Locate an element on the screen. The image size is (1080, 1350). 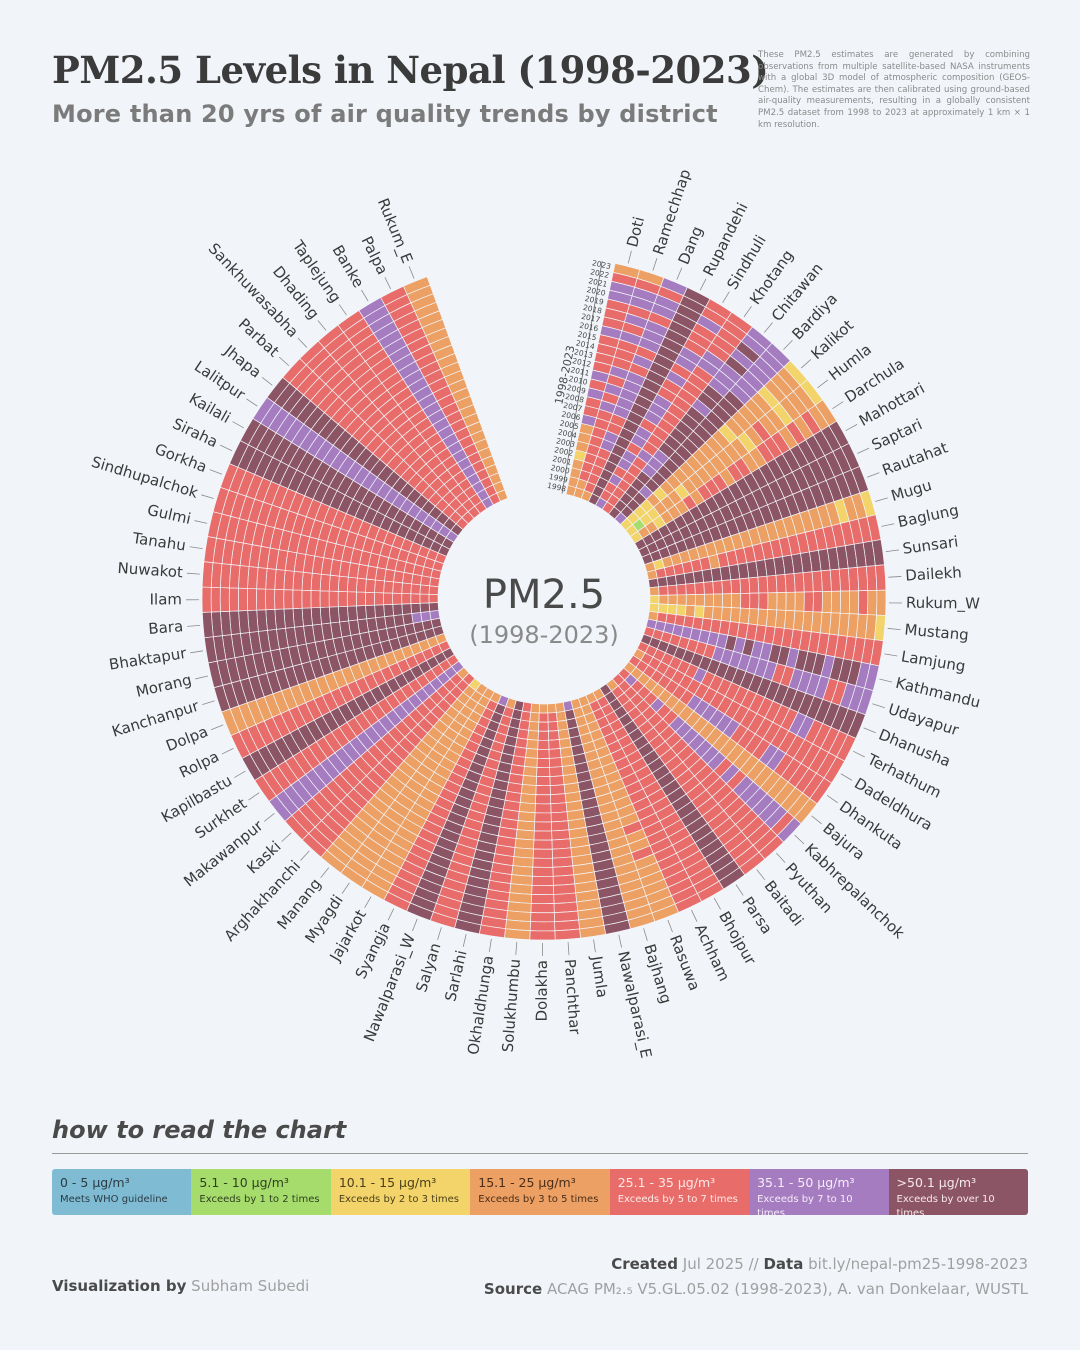
created-value: Jul 2025 is located at coordinates (713, 1264).